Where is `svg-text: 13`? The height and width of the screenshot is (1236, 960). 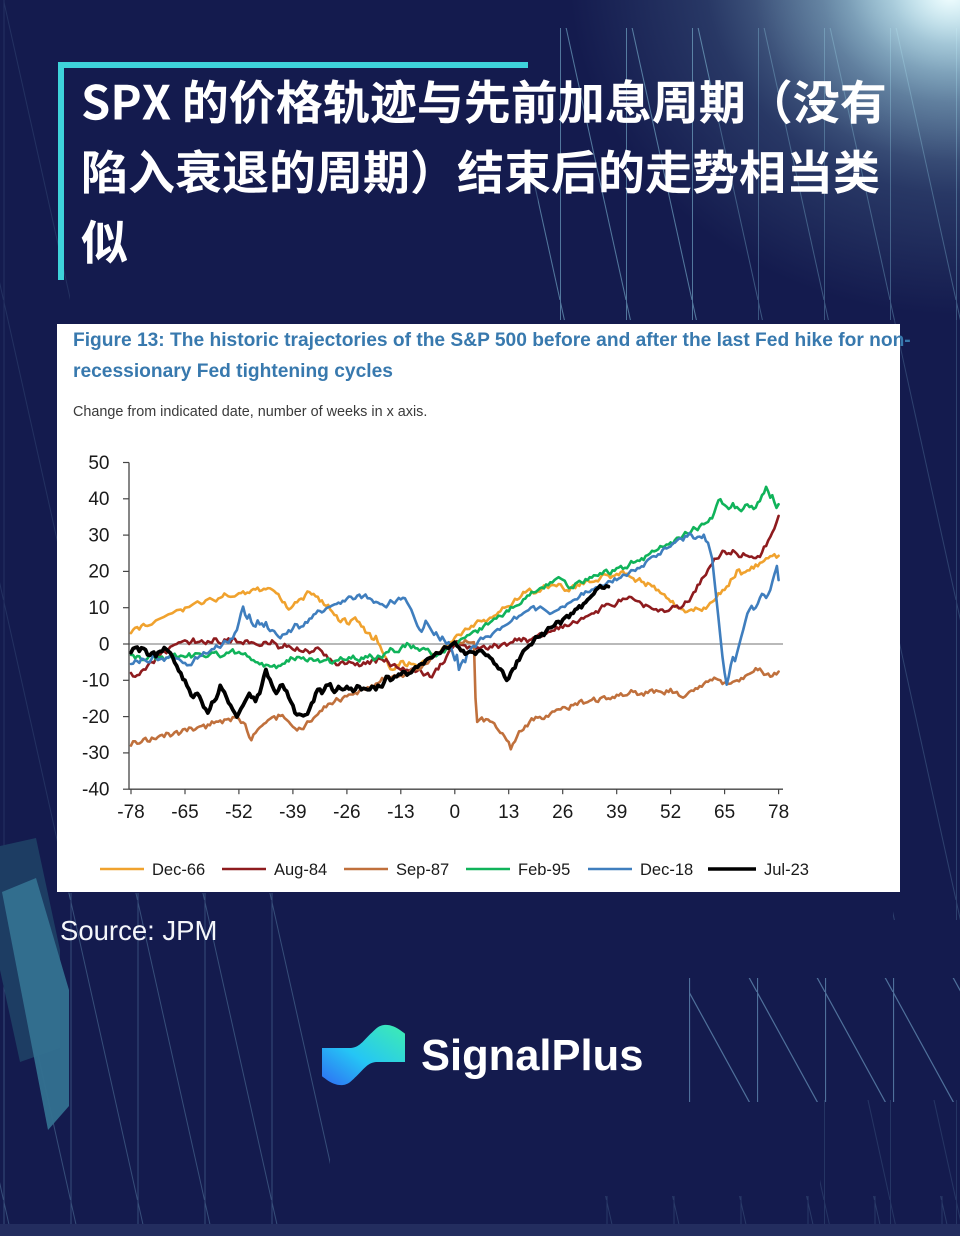
svg-text: 13 is located at coordinates (508, 812).